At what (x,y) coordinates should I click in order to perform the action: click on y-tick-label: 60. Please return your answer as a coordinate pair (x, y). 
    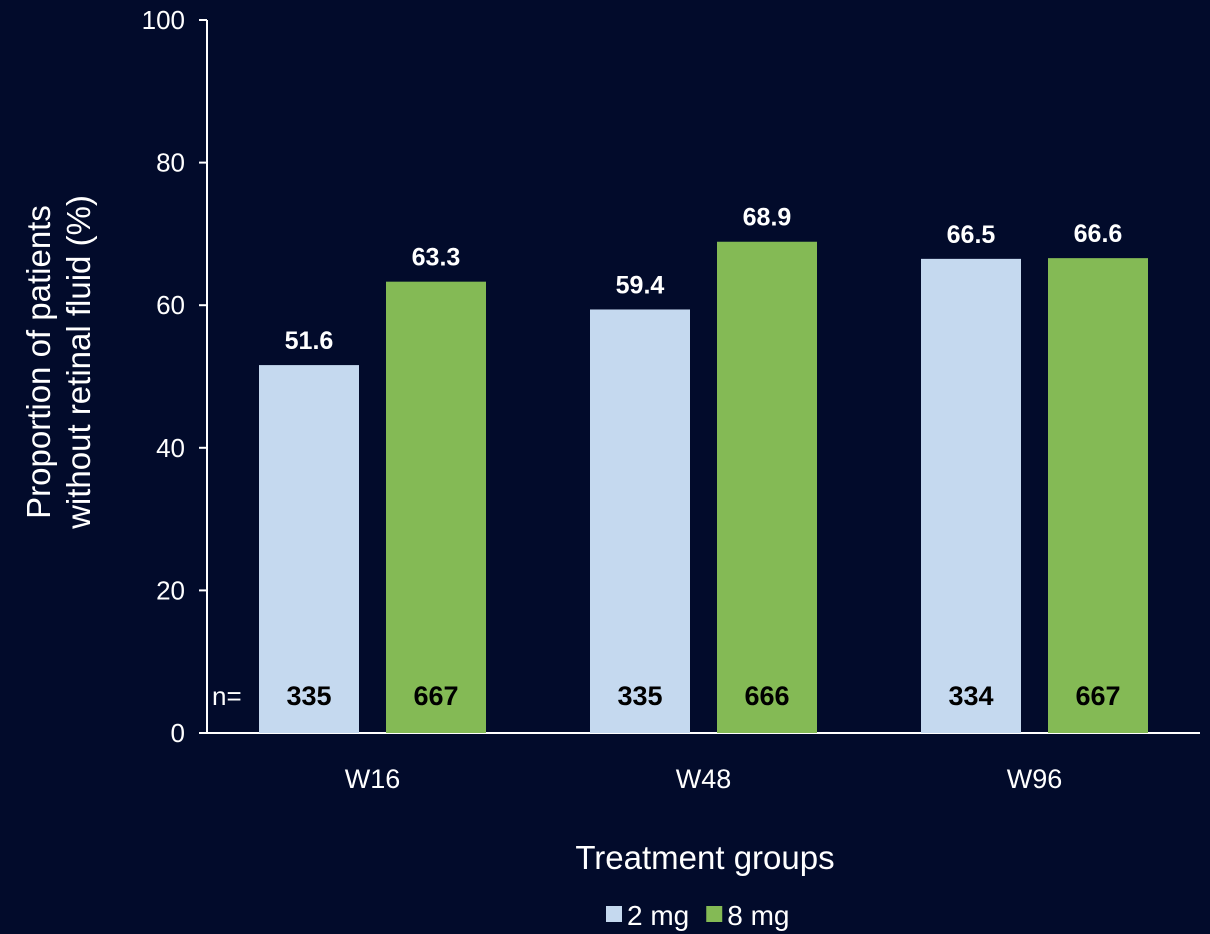
    Looking at the image, I should click on (170, 305).